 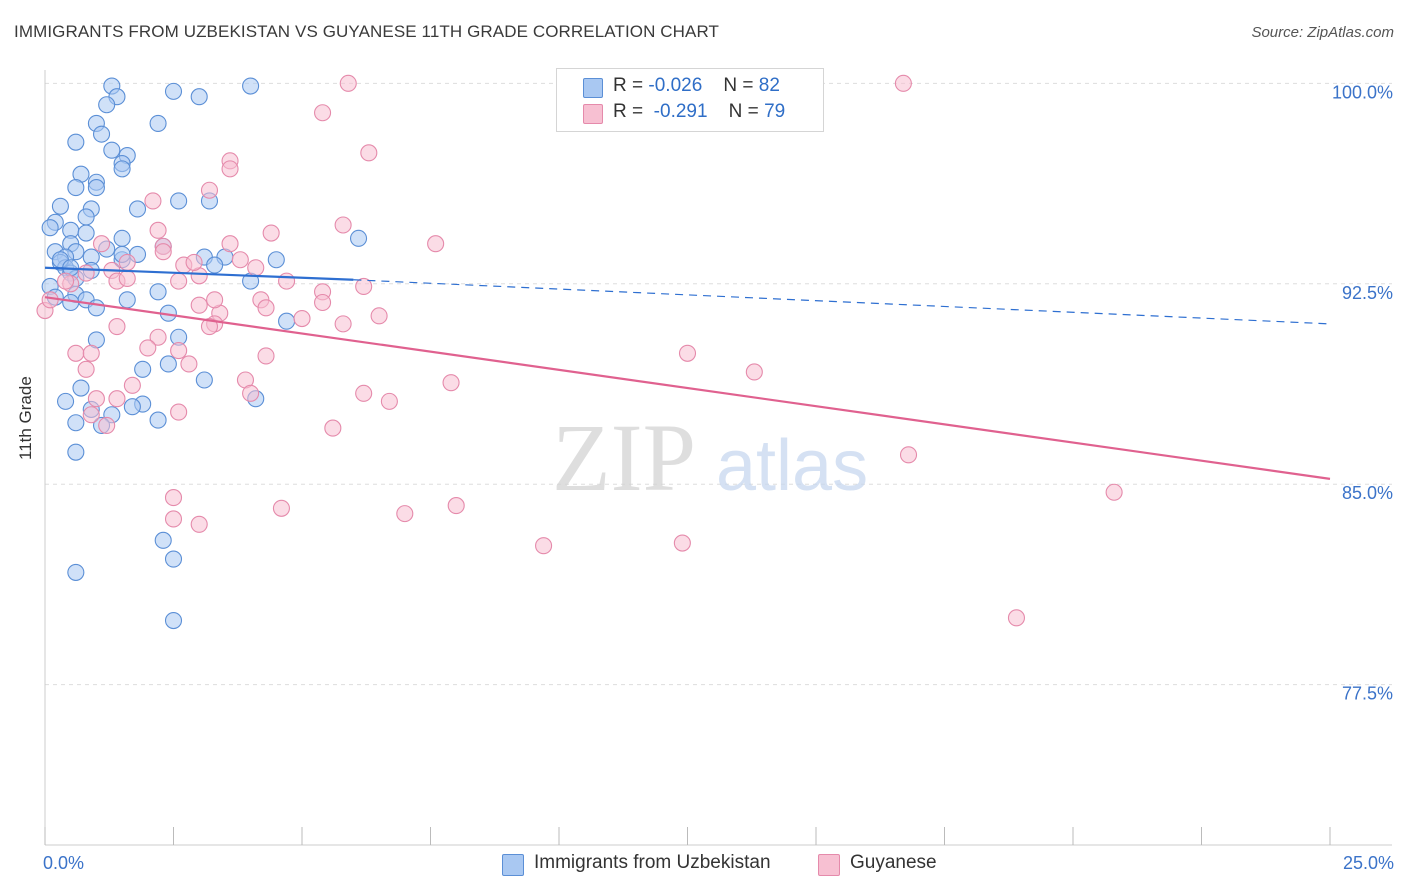 What do you see at coordinates (1368, 863) in the screenshot?
I see `x-tick-label: 25.0%` at bounding box center [1368, 863].